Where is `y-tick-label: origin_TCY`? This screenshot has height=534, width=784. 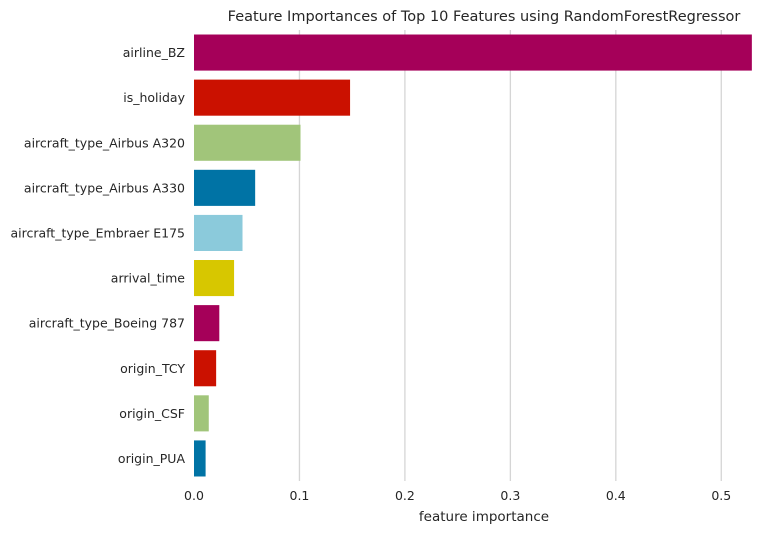
y-tick-label: origin_TCY is located at coordinates (152, 368).